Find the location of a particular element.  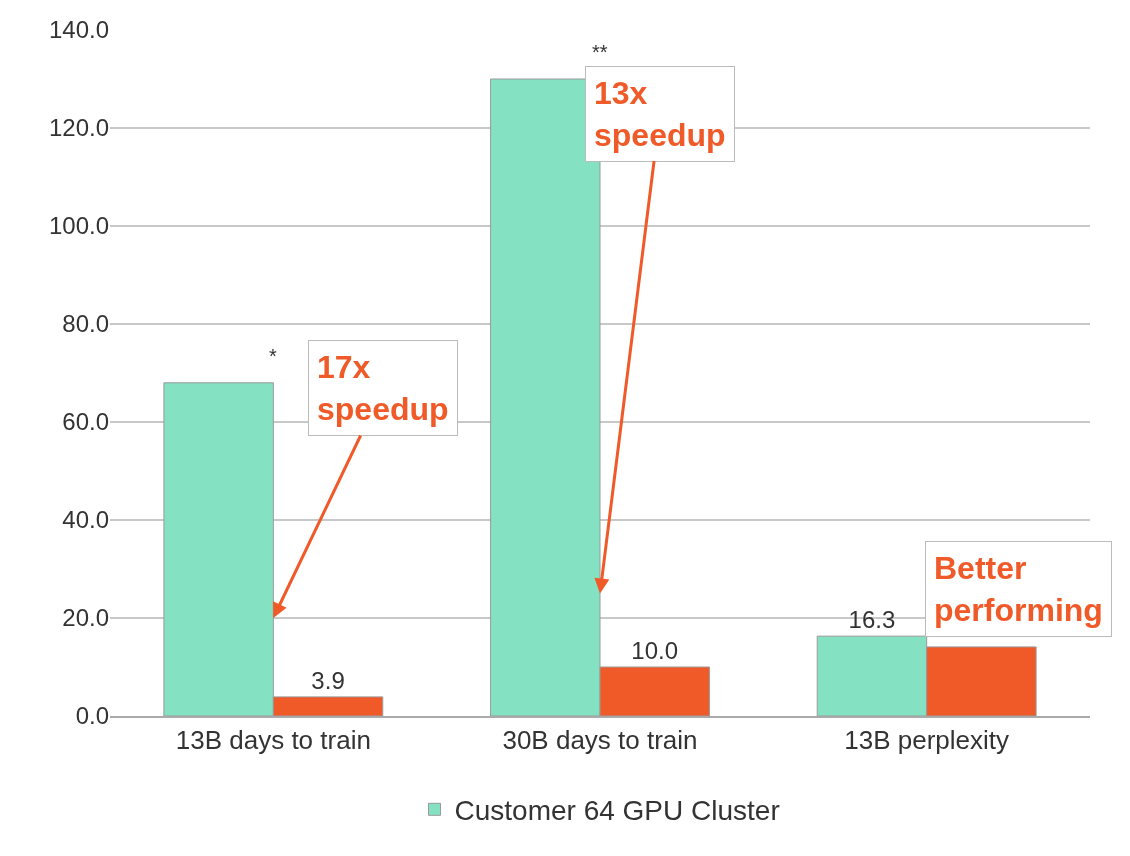

x-tick-label: 13B days to train is located at coordinates (273, 740).